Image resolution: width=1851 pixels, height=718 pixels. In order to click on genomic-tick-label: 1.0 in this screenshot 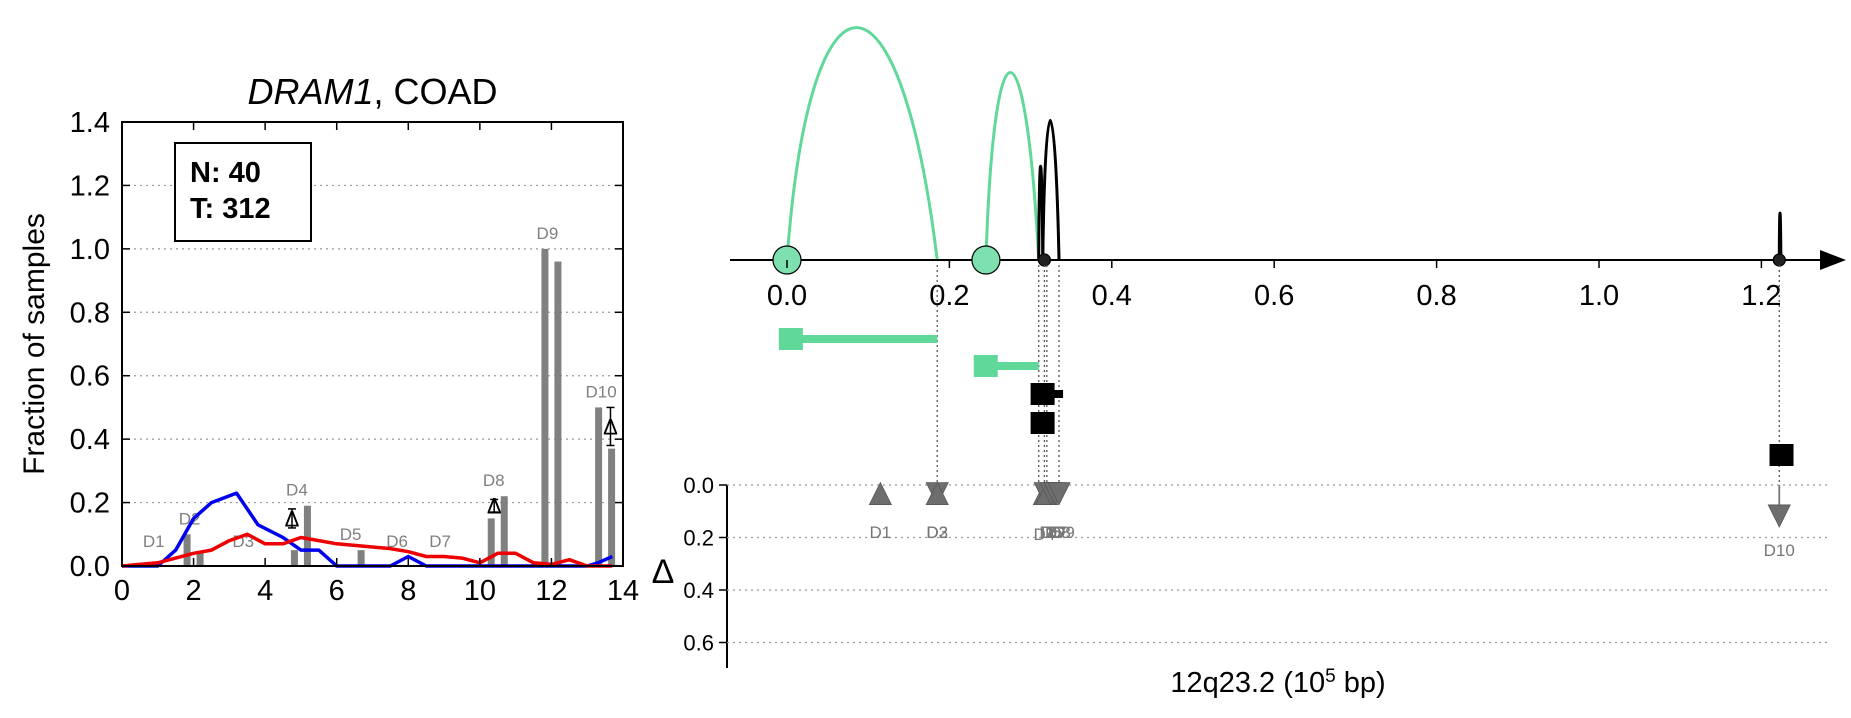, I will do `click(1599, 296)`.